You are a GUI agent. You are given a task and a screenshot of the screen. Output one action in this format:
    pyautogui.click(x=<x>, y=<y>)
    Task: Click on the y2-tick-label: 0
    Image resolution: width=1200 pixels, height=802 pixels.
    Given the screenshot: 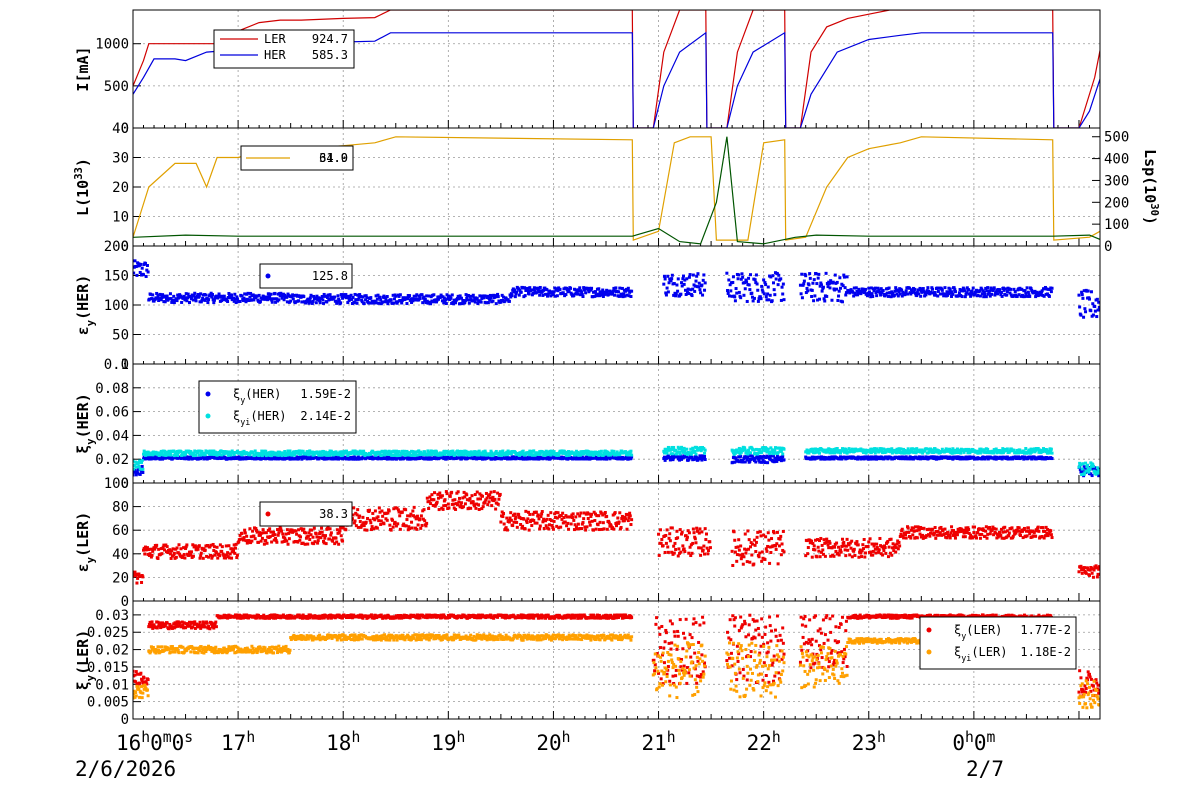 What is the action you would take?
    pyautogui.click(x=1108, y=247)
    